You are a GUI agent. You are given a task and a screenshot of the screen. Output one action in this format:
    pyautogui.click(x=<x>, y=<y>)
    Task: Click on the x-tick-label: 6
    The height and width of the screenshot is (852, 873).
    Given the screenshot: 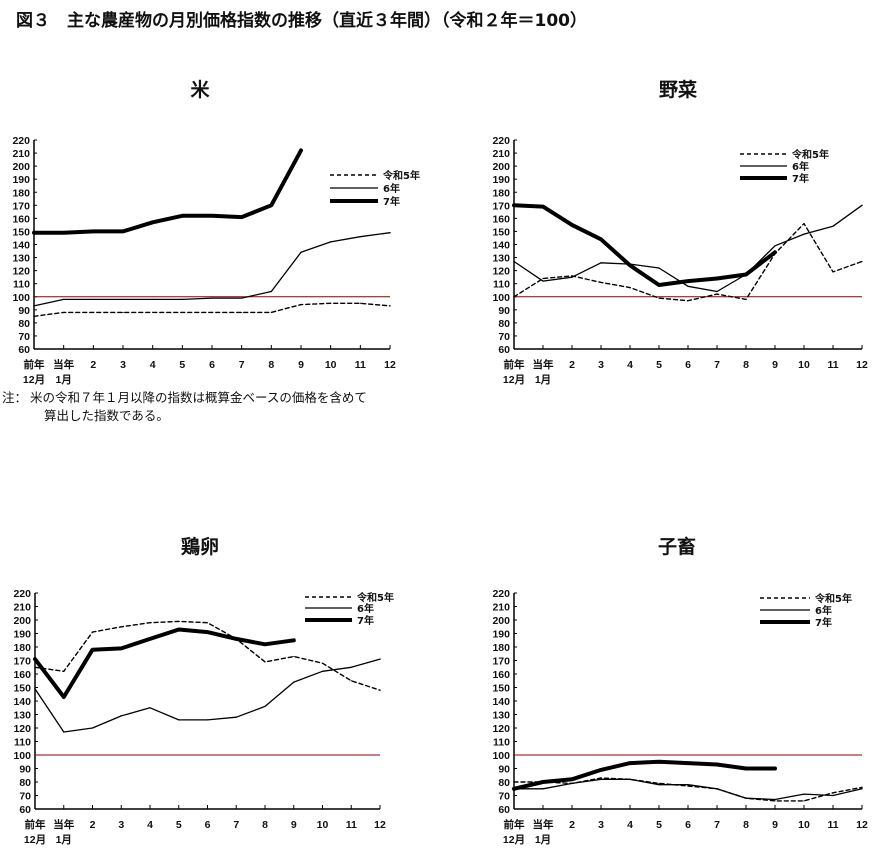 What is the action you would take?
    pyautogui.click(x=688, y=365)
    